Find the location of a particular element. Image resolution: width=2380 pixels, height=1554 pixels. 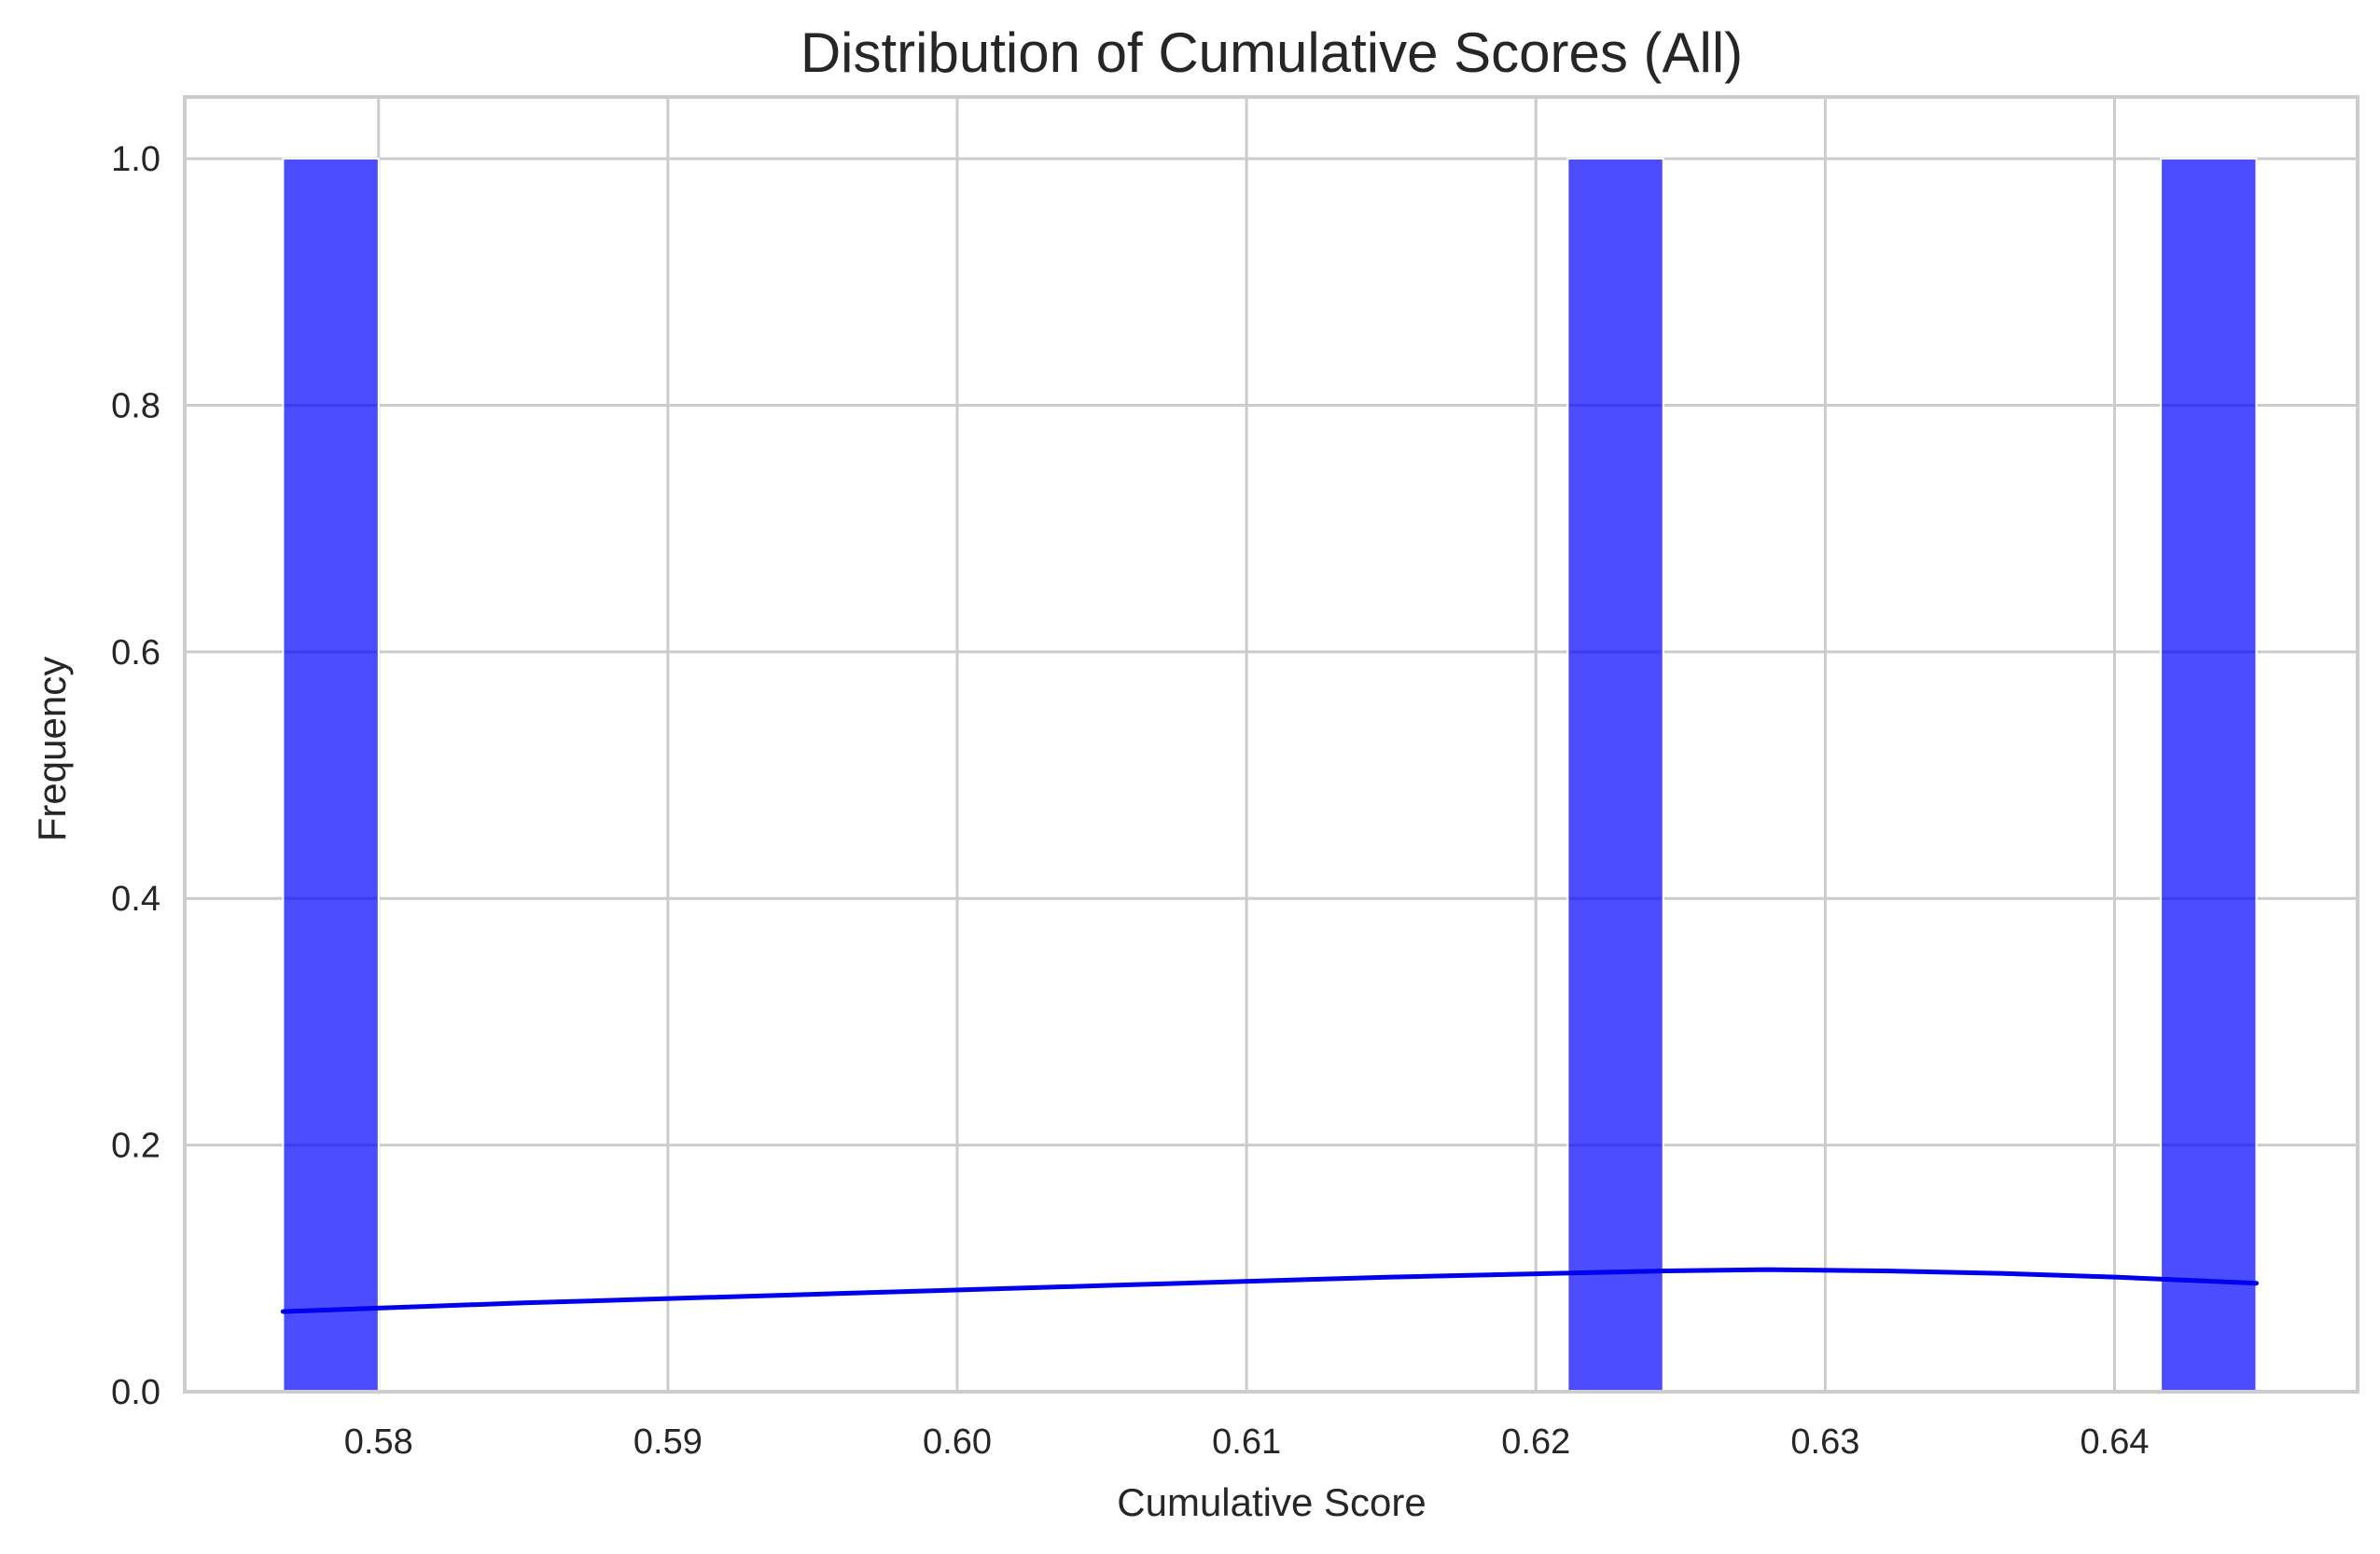

x-tick-label-1: 0.59 is located at coordinates (668, 1442).